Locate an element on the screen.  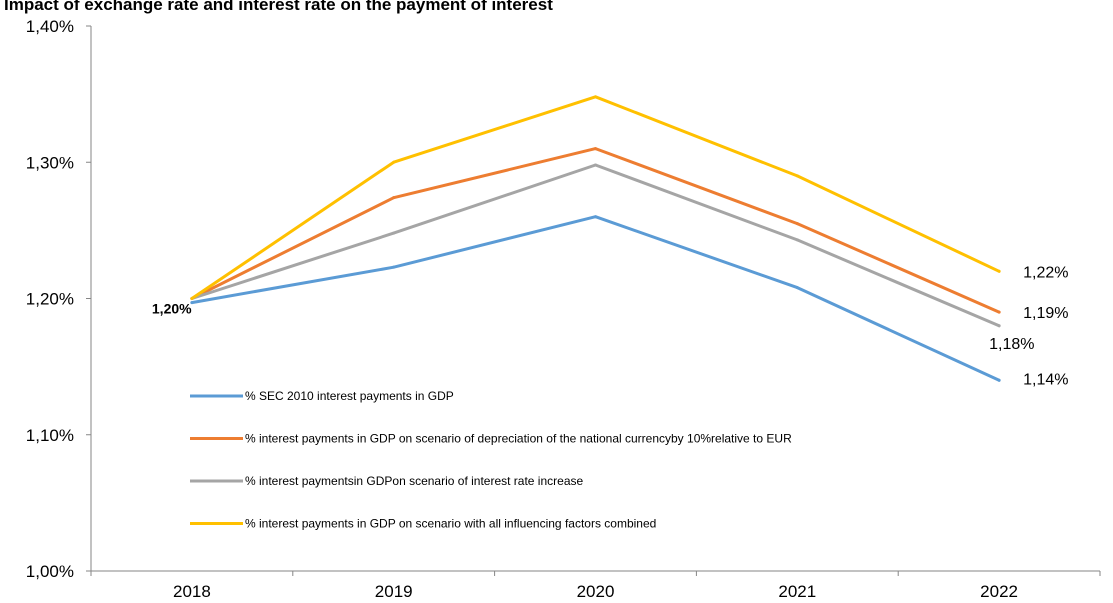
x-tick-label: 2022 is located at coordinates (999, 591).